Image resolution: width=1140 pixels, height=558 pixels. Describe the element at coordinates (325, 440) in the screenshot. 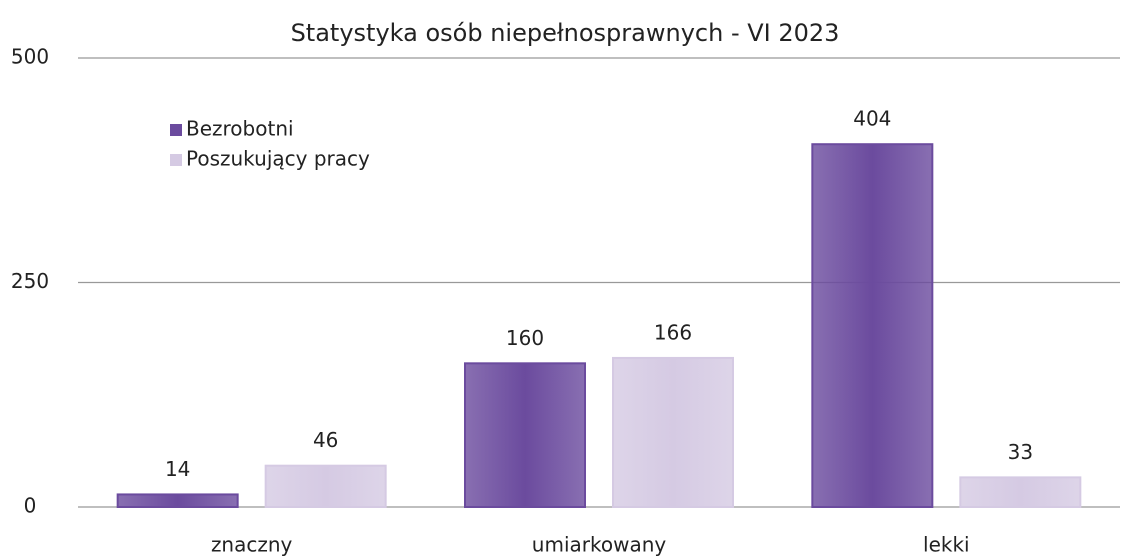

I see `value-label: 46` at that location.